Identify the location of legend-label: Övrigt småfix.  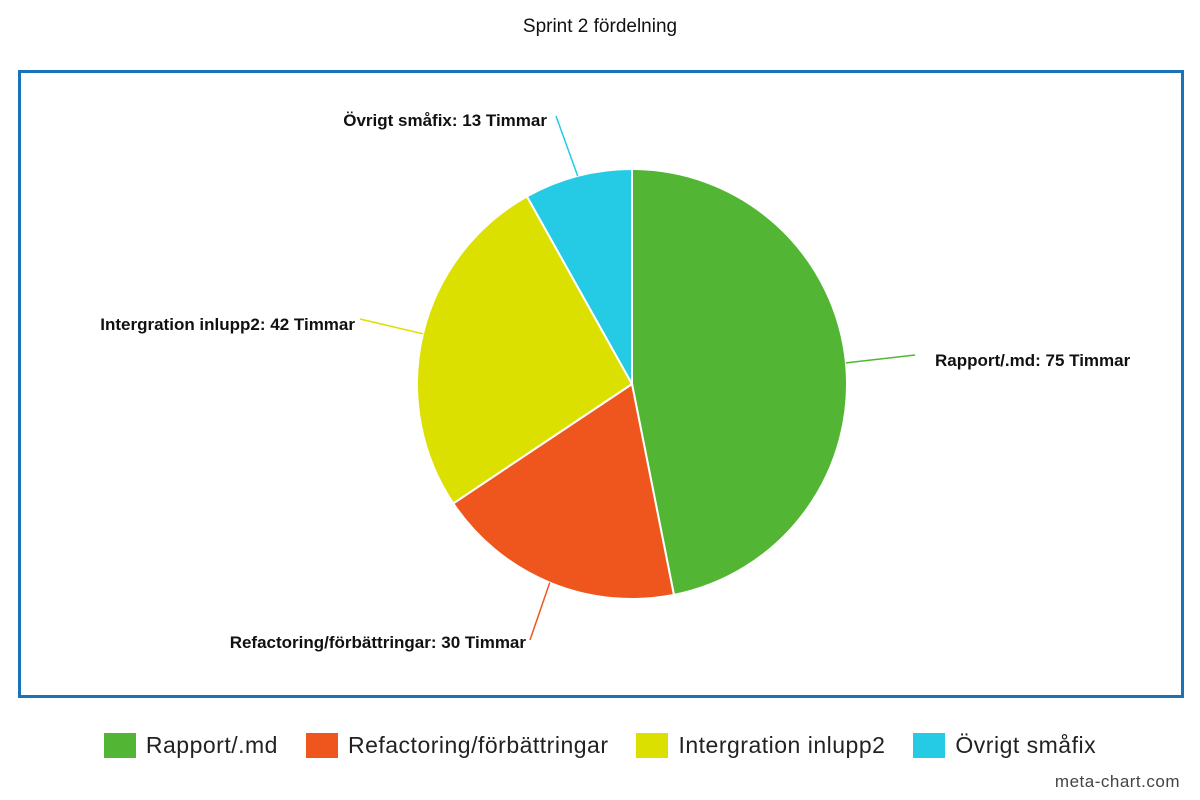
(1026, 745).